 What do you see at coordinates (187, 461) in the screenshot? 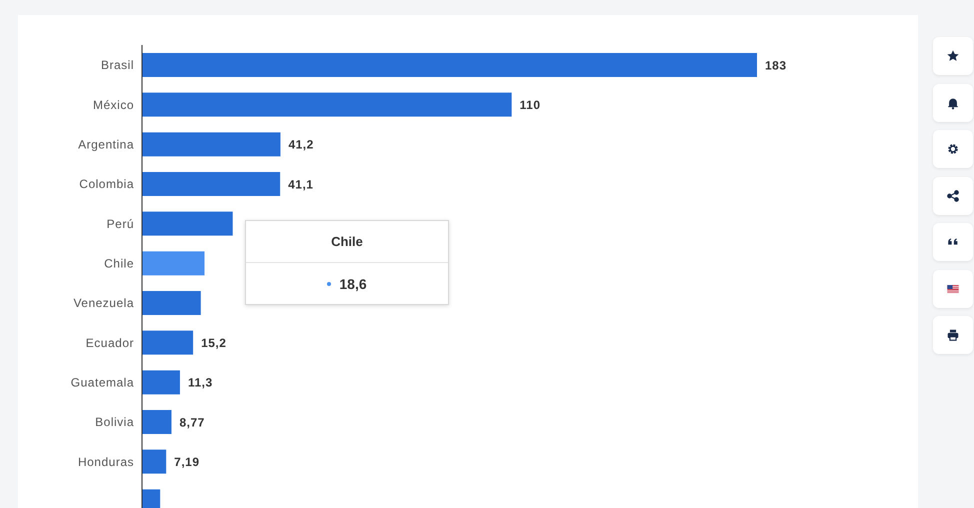
I see `data-label: 7,19` at bounding box center [187, 461].